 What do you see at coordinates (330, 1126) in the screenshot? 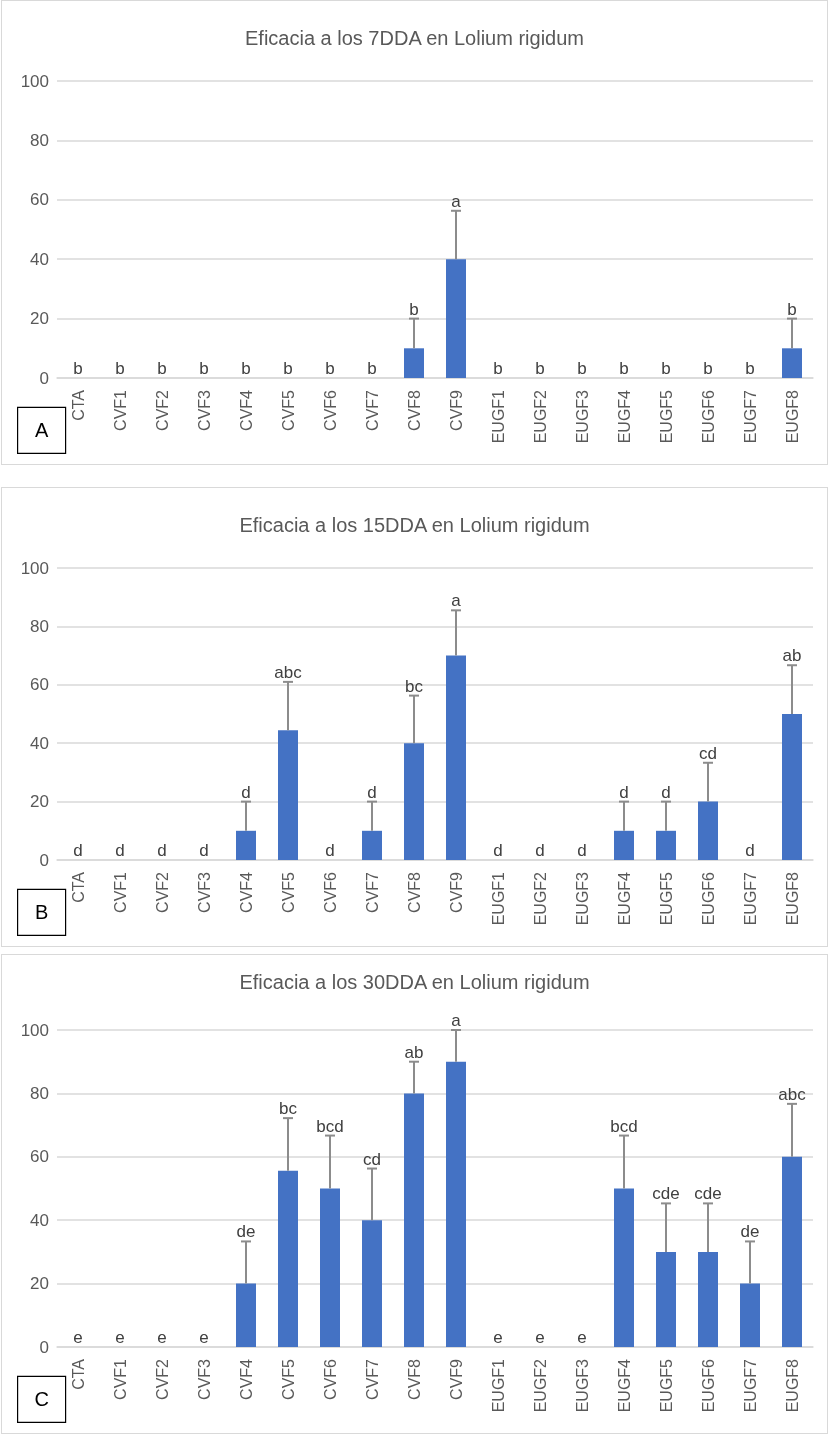
I see `data-label: bcd` at bounding box center [330, 1126].